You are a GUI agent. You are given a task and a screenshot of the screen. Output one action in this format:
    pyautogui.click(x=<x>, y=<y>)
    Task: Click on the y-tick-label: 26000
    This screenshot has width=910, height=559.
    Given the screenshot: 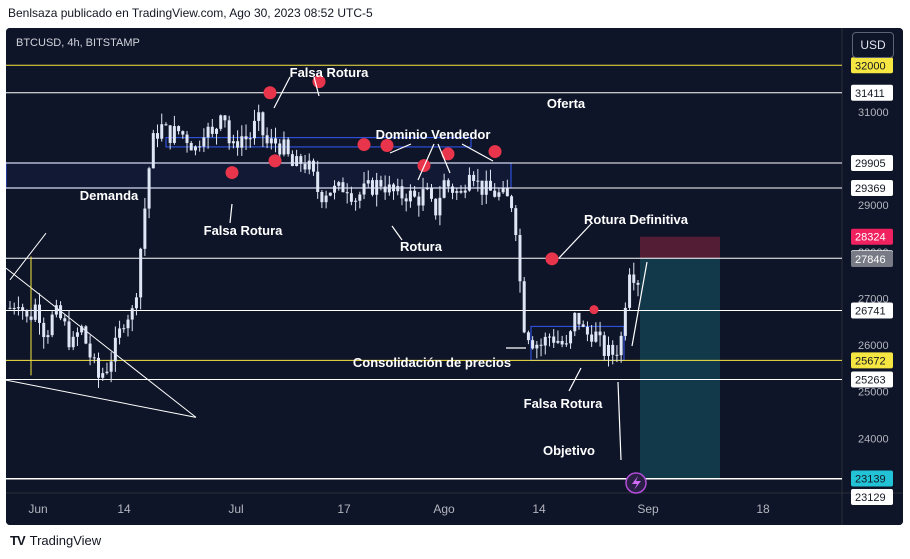 What is the action you would take?
    pyautogui.click(x=873, y=346)
    